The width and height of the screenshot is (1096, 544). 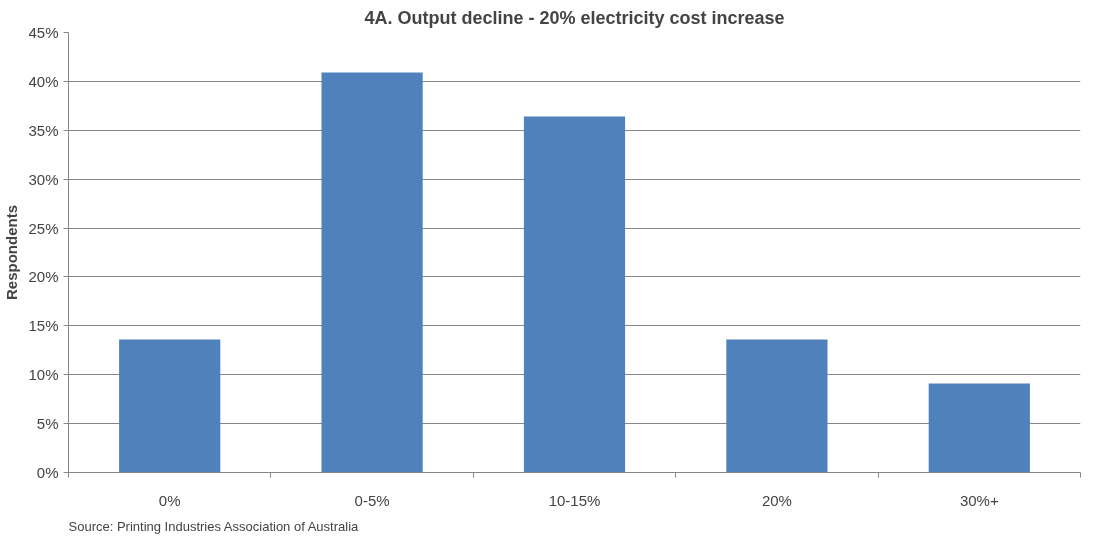 I want to click on x-tick-label: 0%, so click(x=169, y=500).